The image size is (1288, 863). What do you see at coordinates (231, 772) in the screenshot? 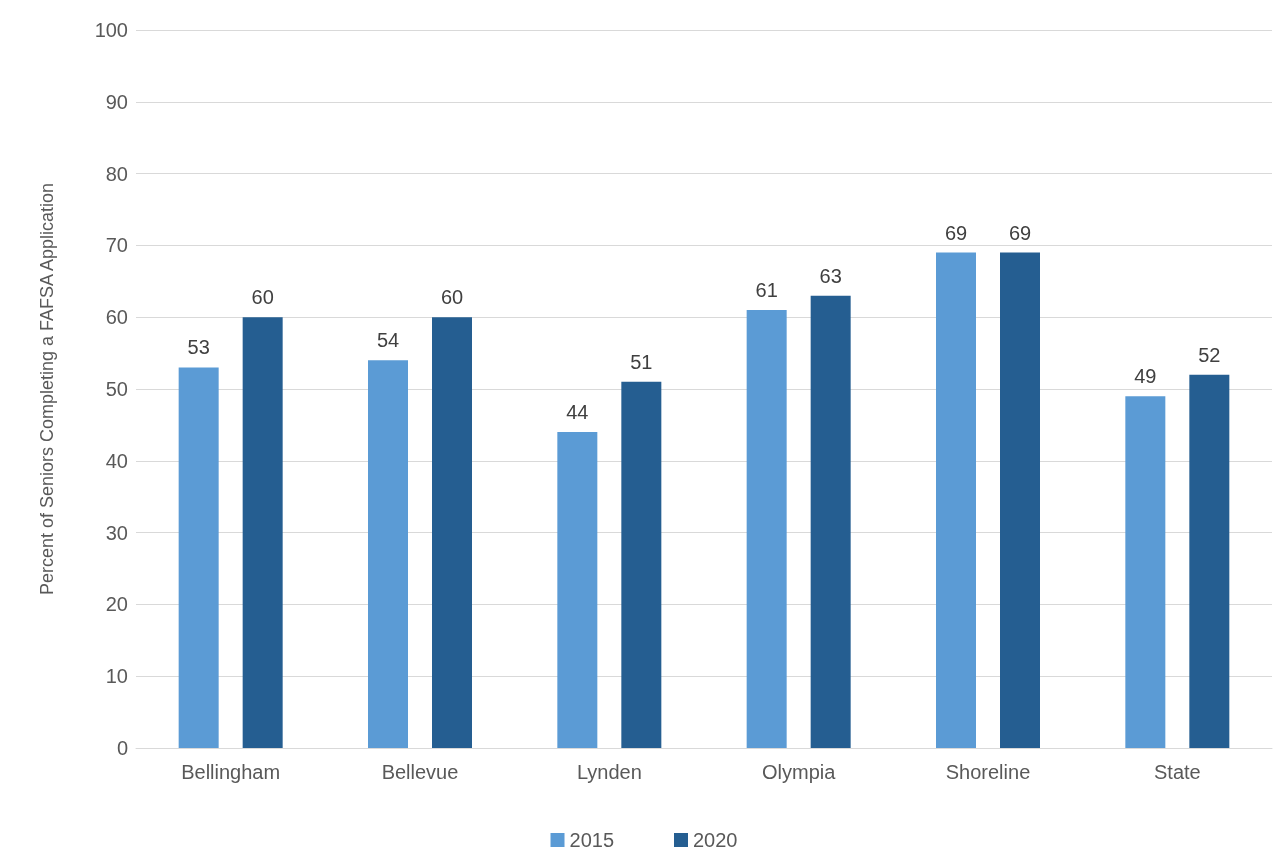
I see `x-tick-label: Bellingham` at bounding box center [231, 772].